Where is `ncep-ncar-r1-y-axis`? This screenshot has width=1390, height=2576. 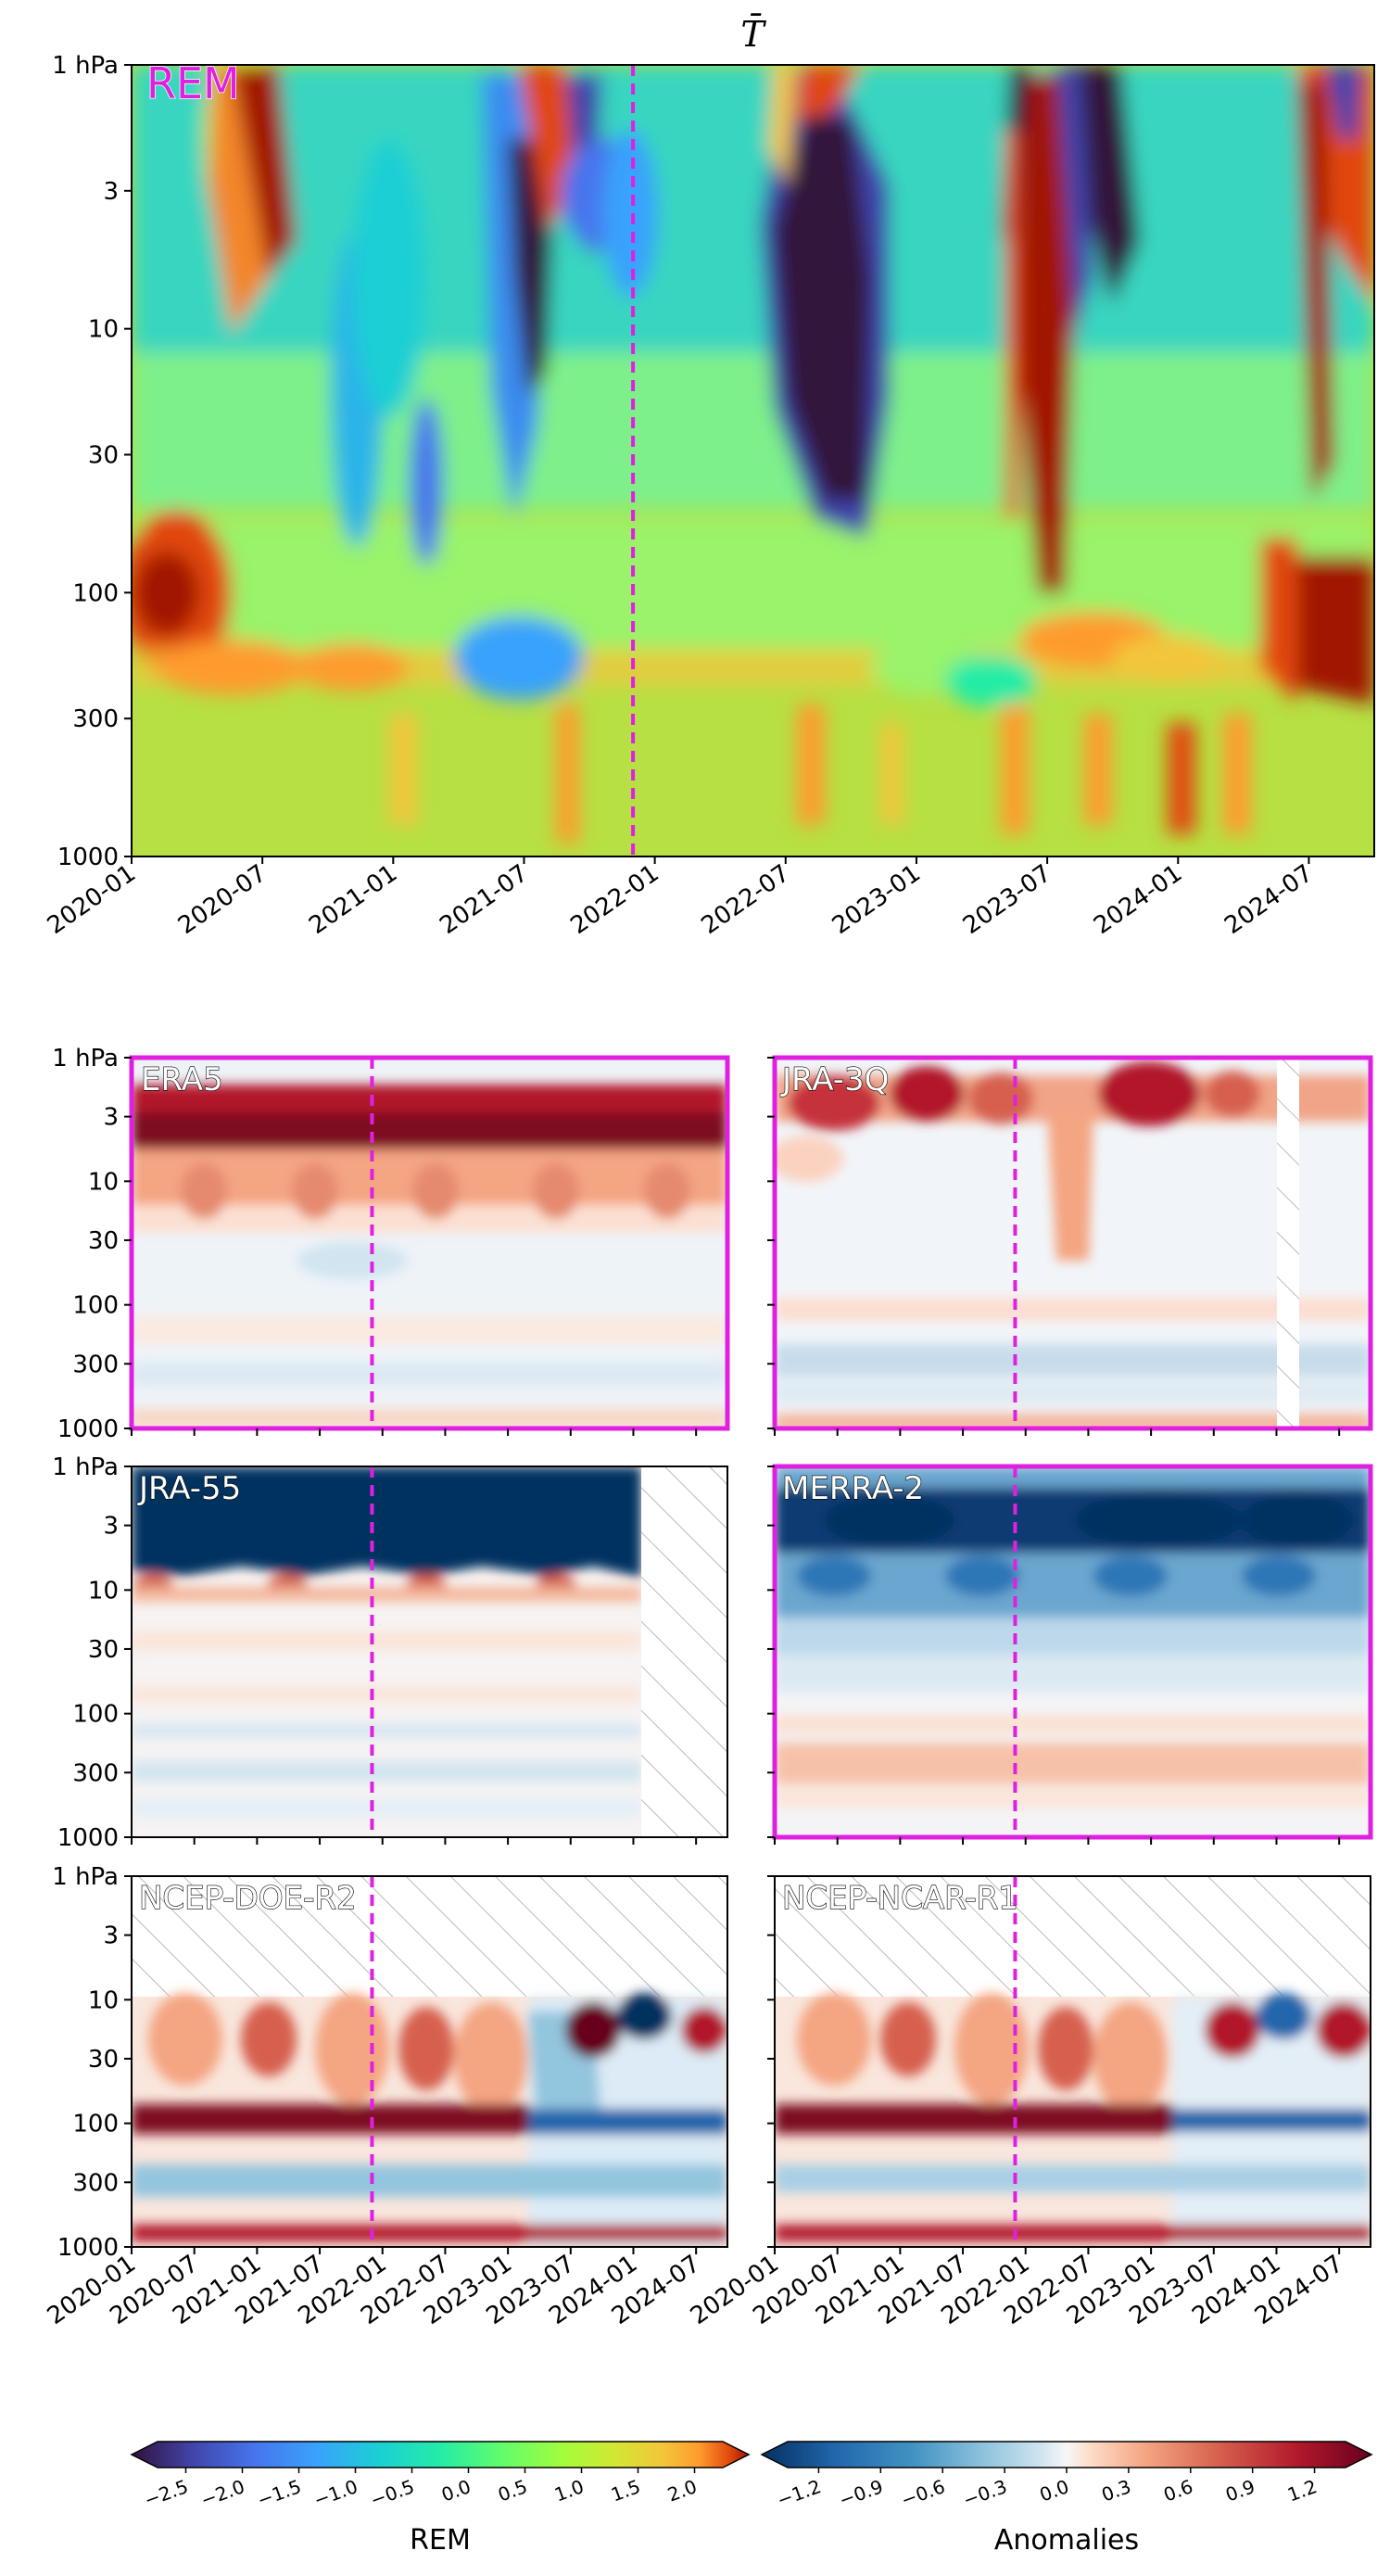 ncep-ncar-r1-y-axis is located at coordinates (771, 2061).